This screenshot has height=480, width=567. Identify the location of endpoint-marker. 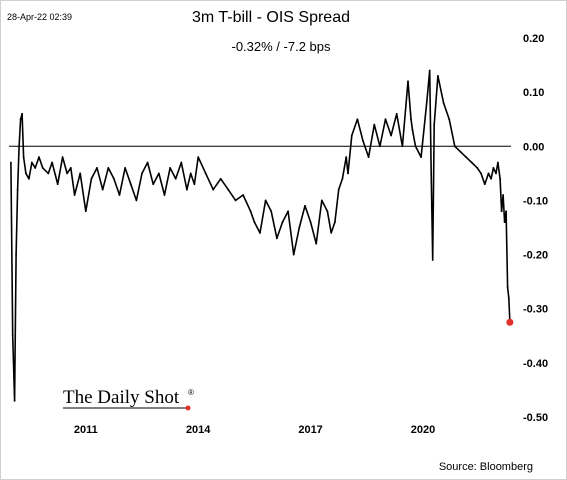
(510, 322).